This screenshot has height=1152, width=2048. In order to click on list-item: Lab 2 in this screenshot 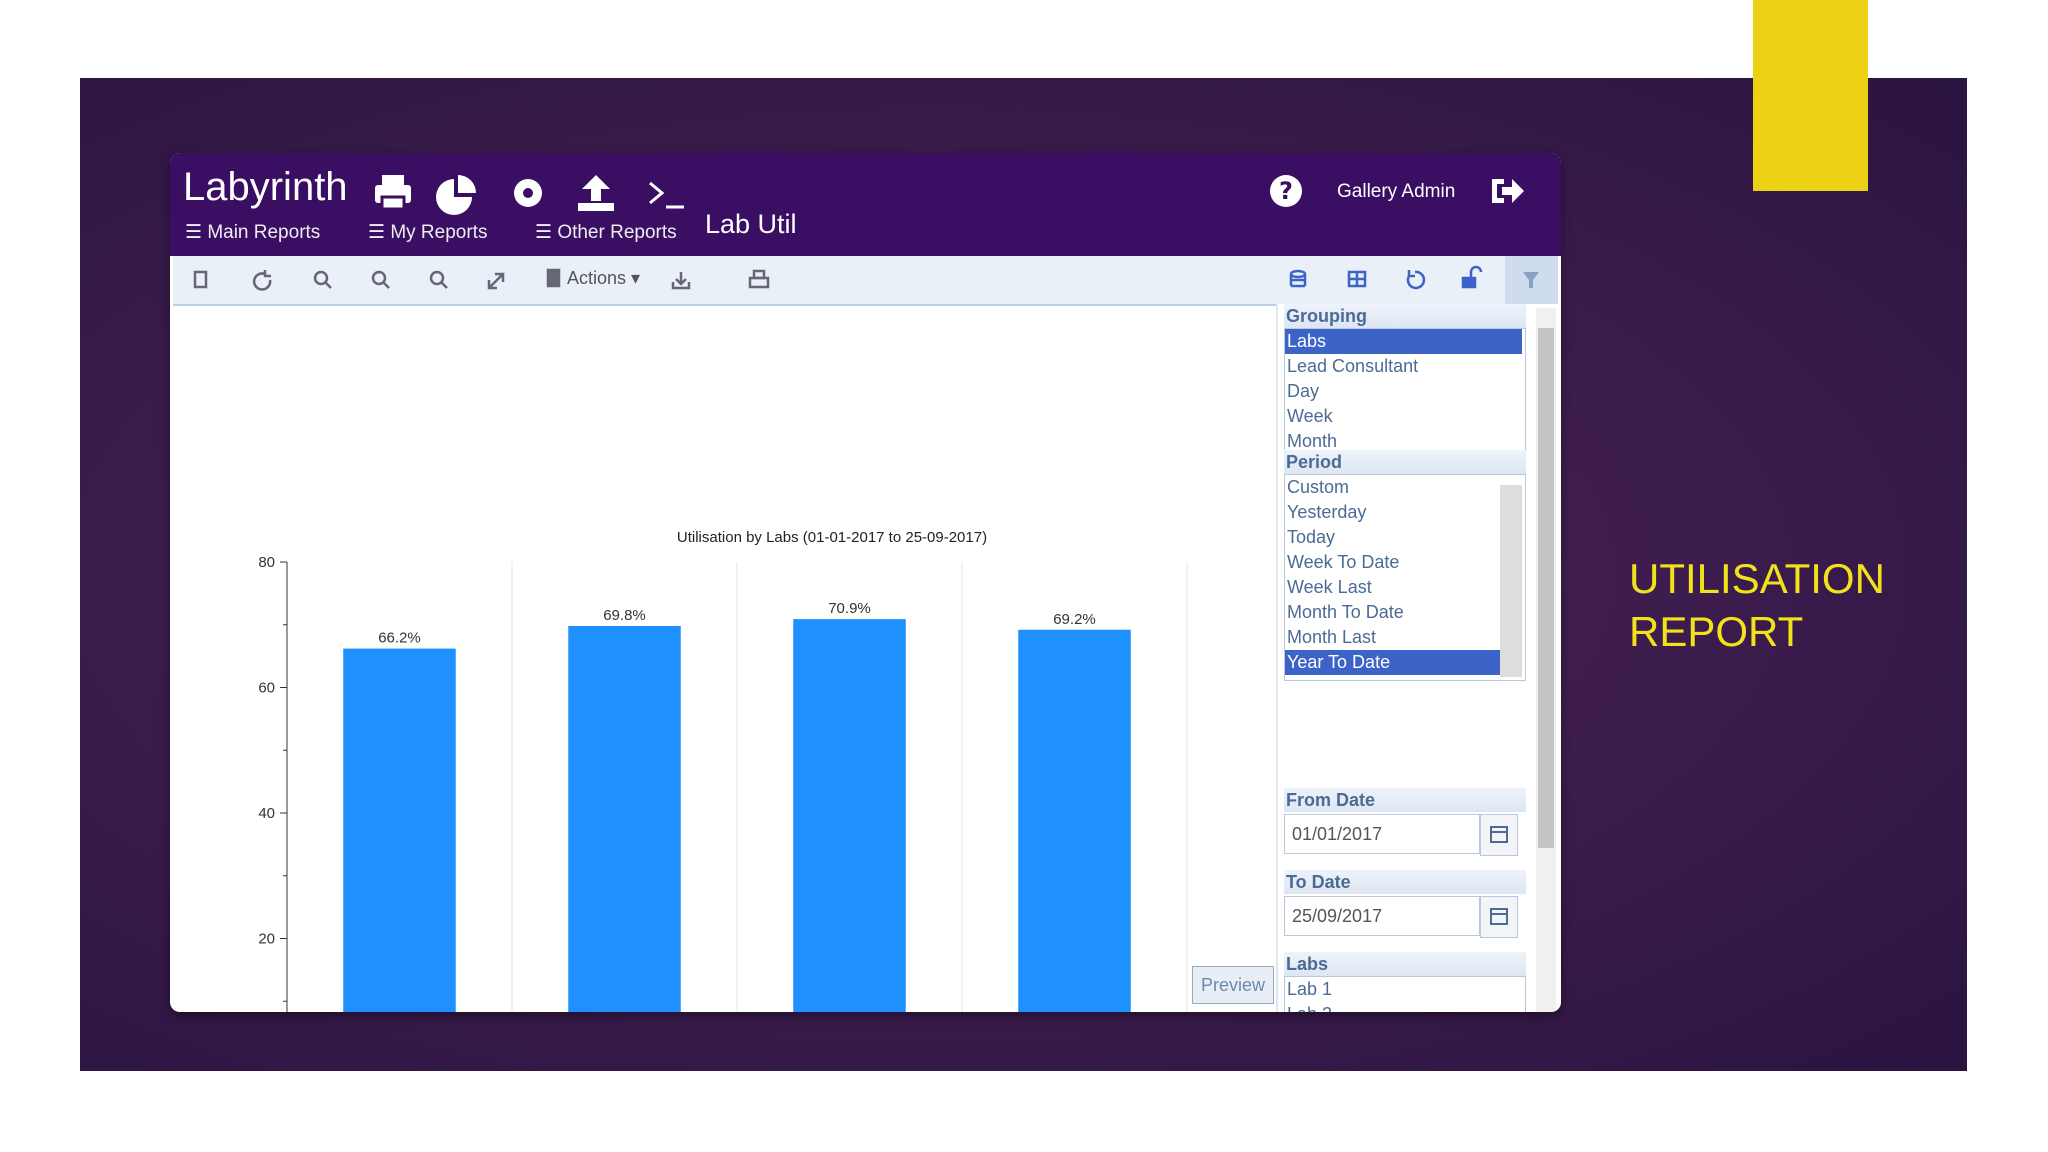, I will do `click(1403, 1007)`.